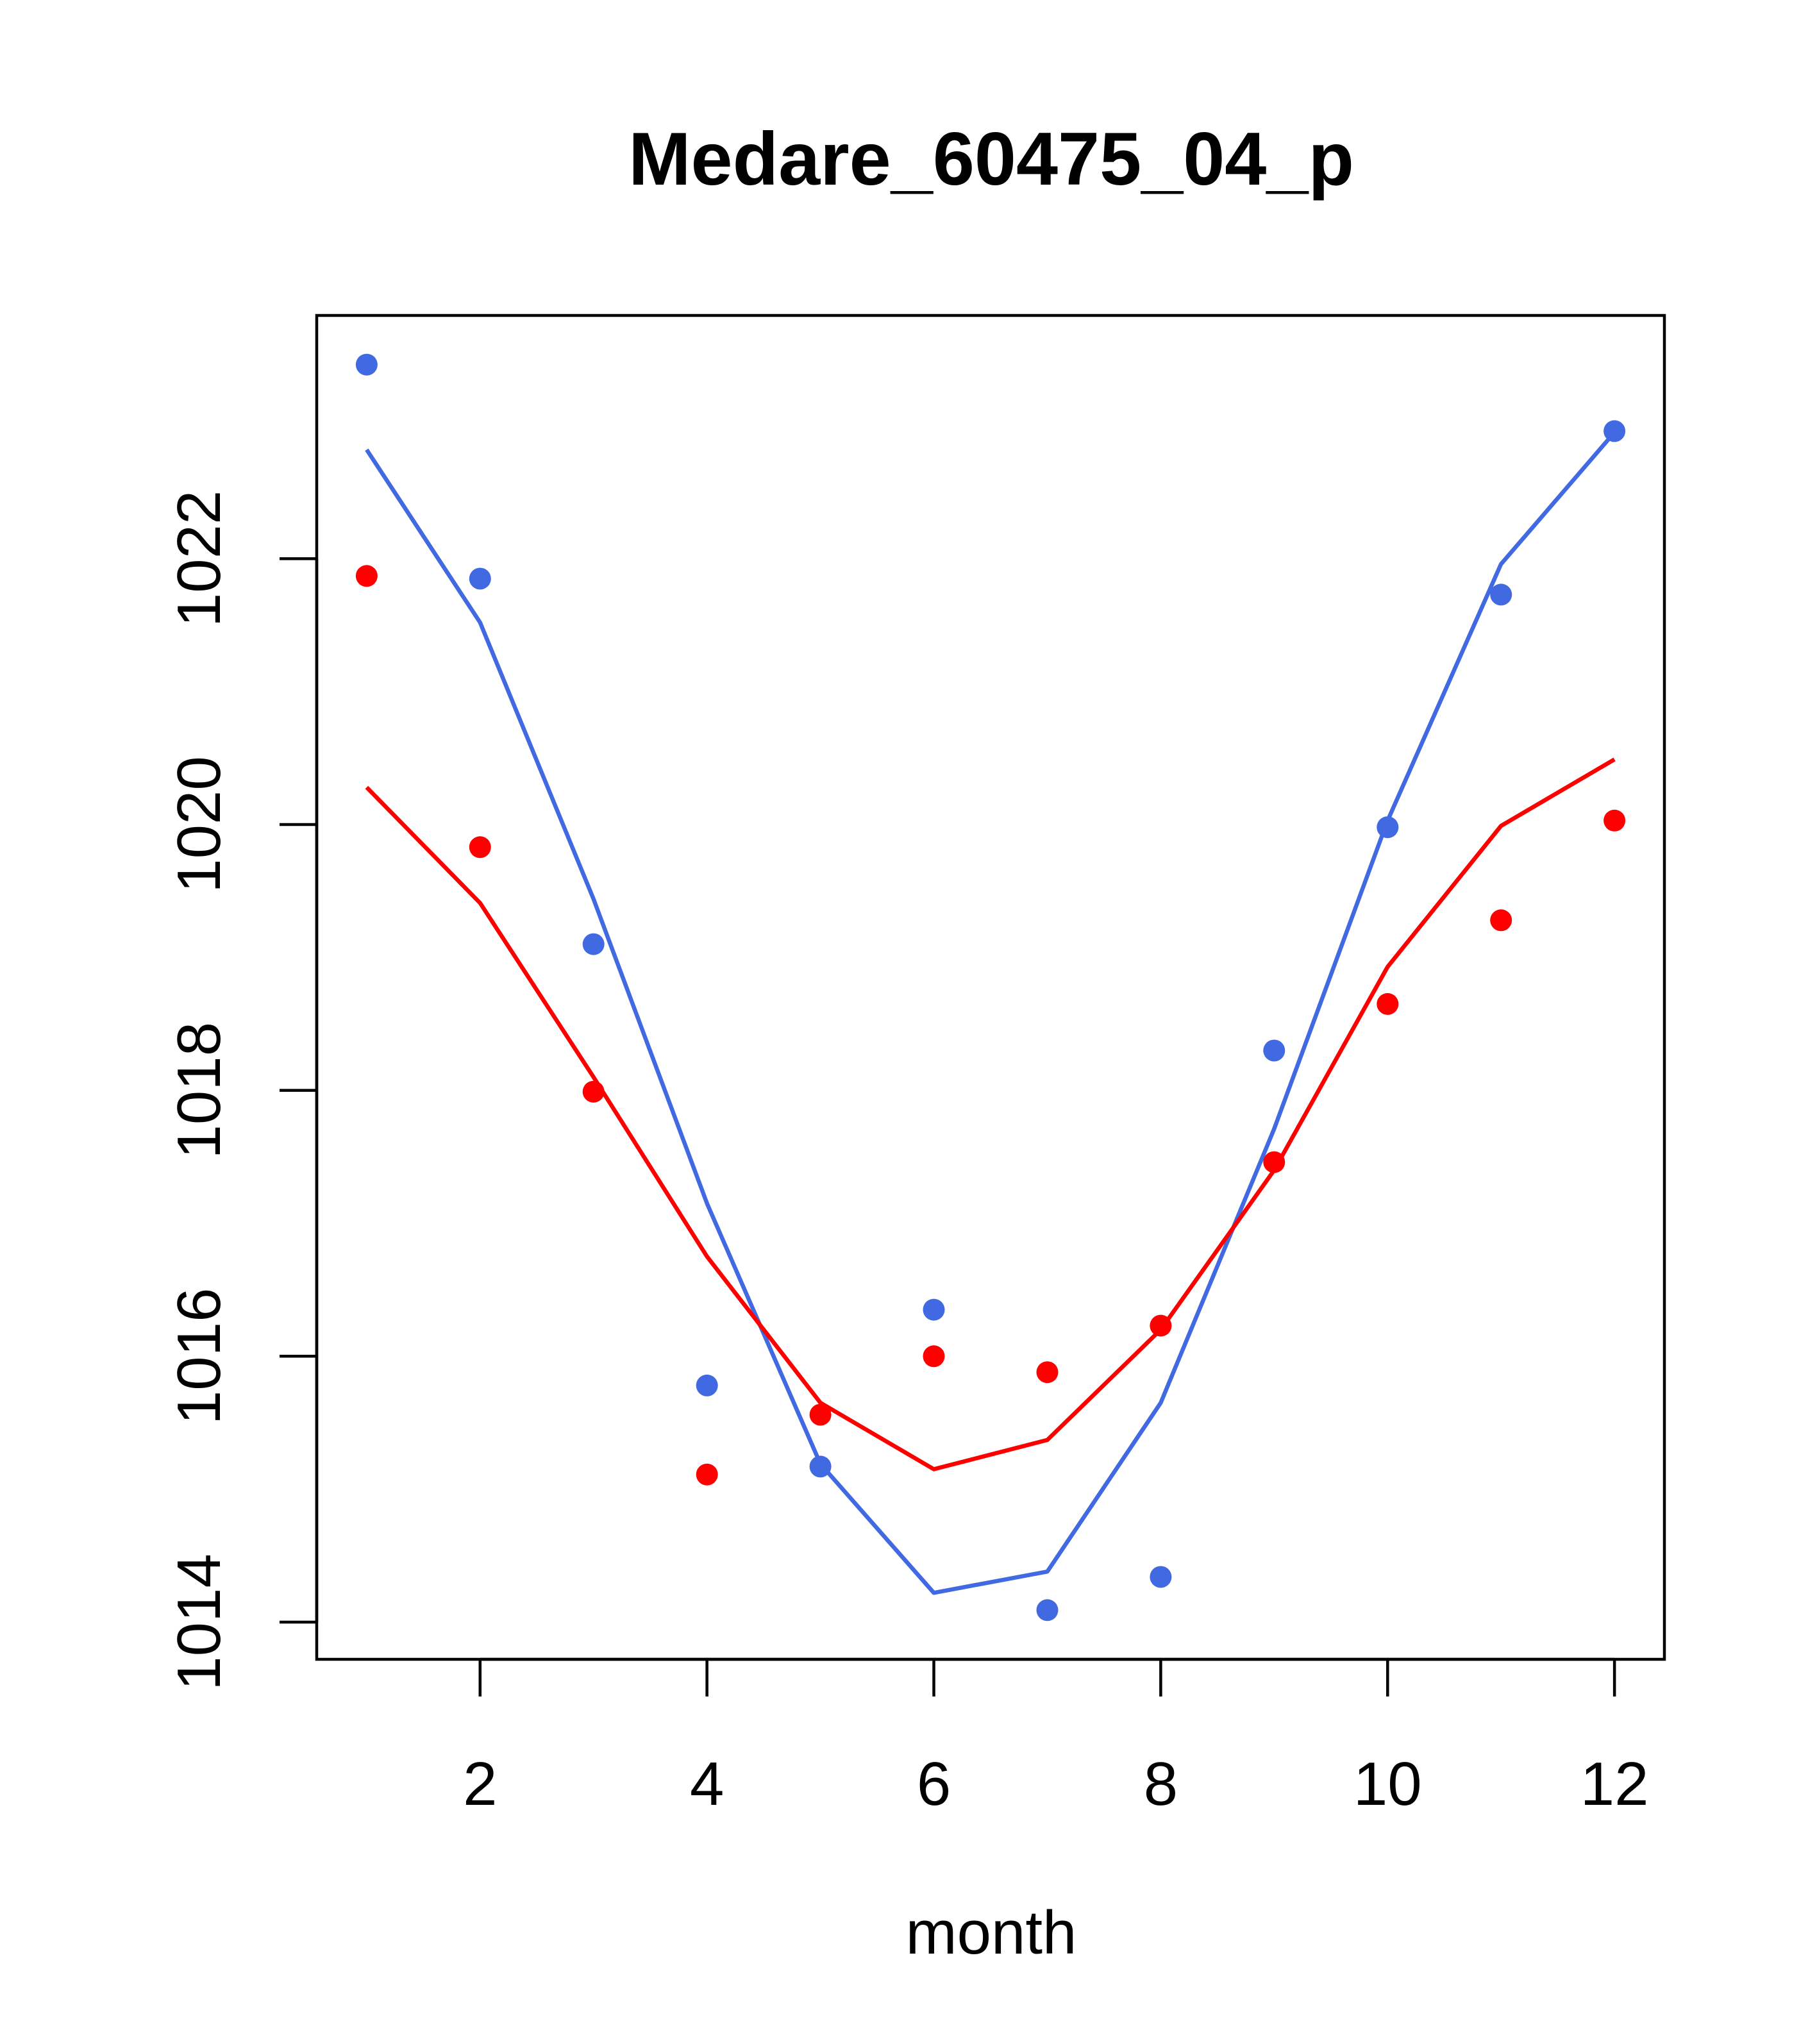 The image size is (1817, 2044). Describe the element at coordinates (1161, 1784) in the screenshot. I see `x-tick-label: 8` at that location.